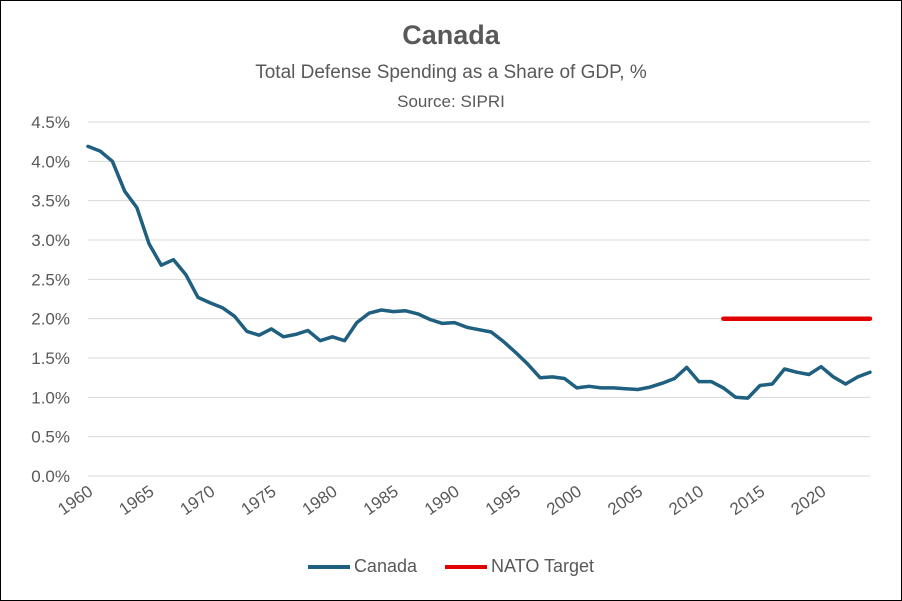  I want to click on y-tick-label: 2.5%, so click(50, 279).